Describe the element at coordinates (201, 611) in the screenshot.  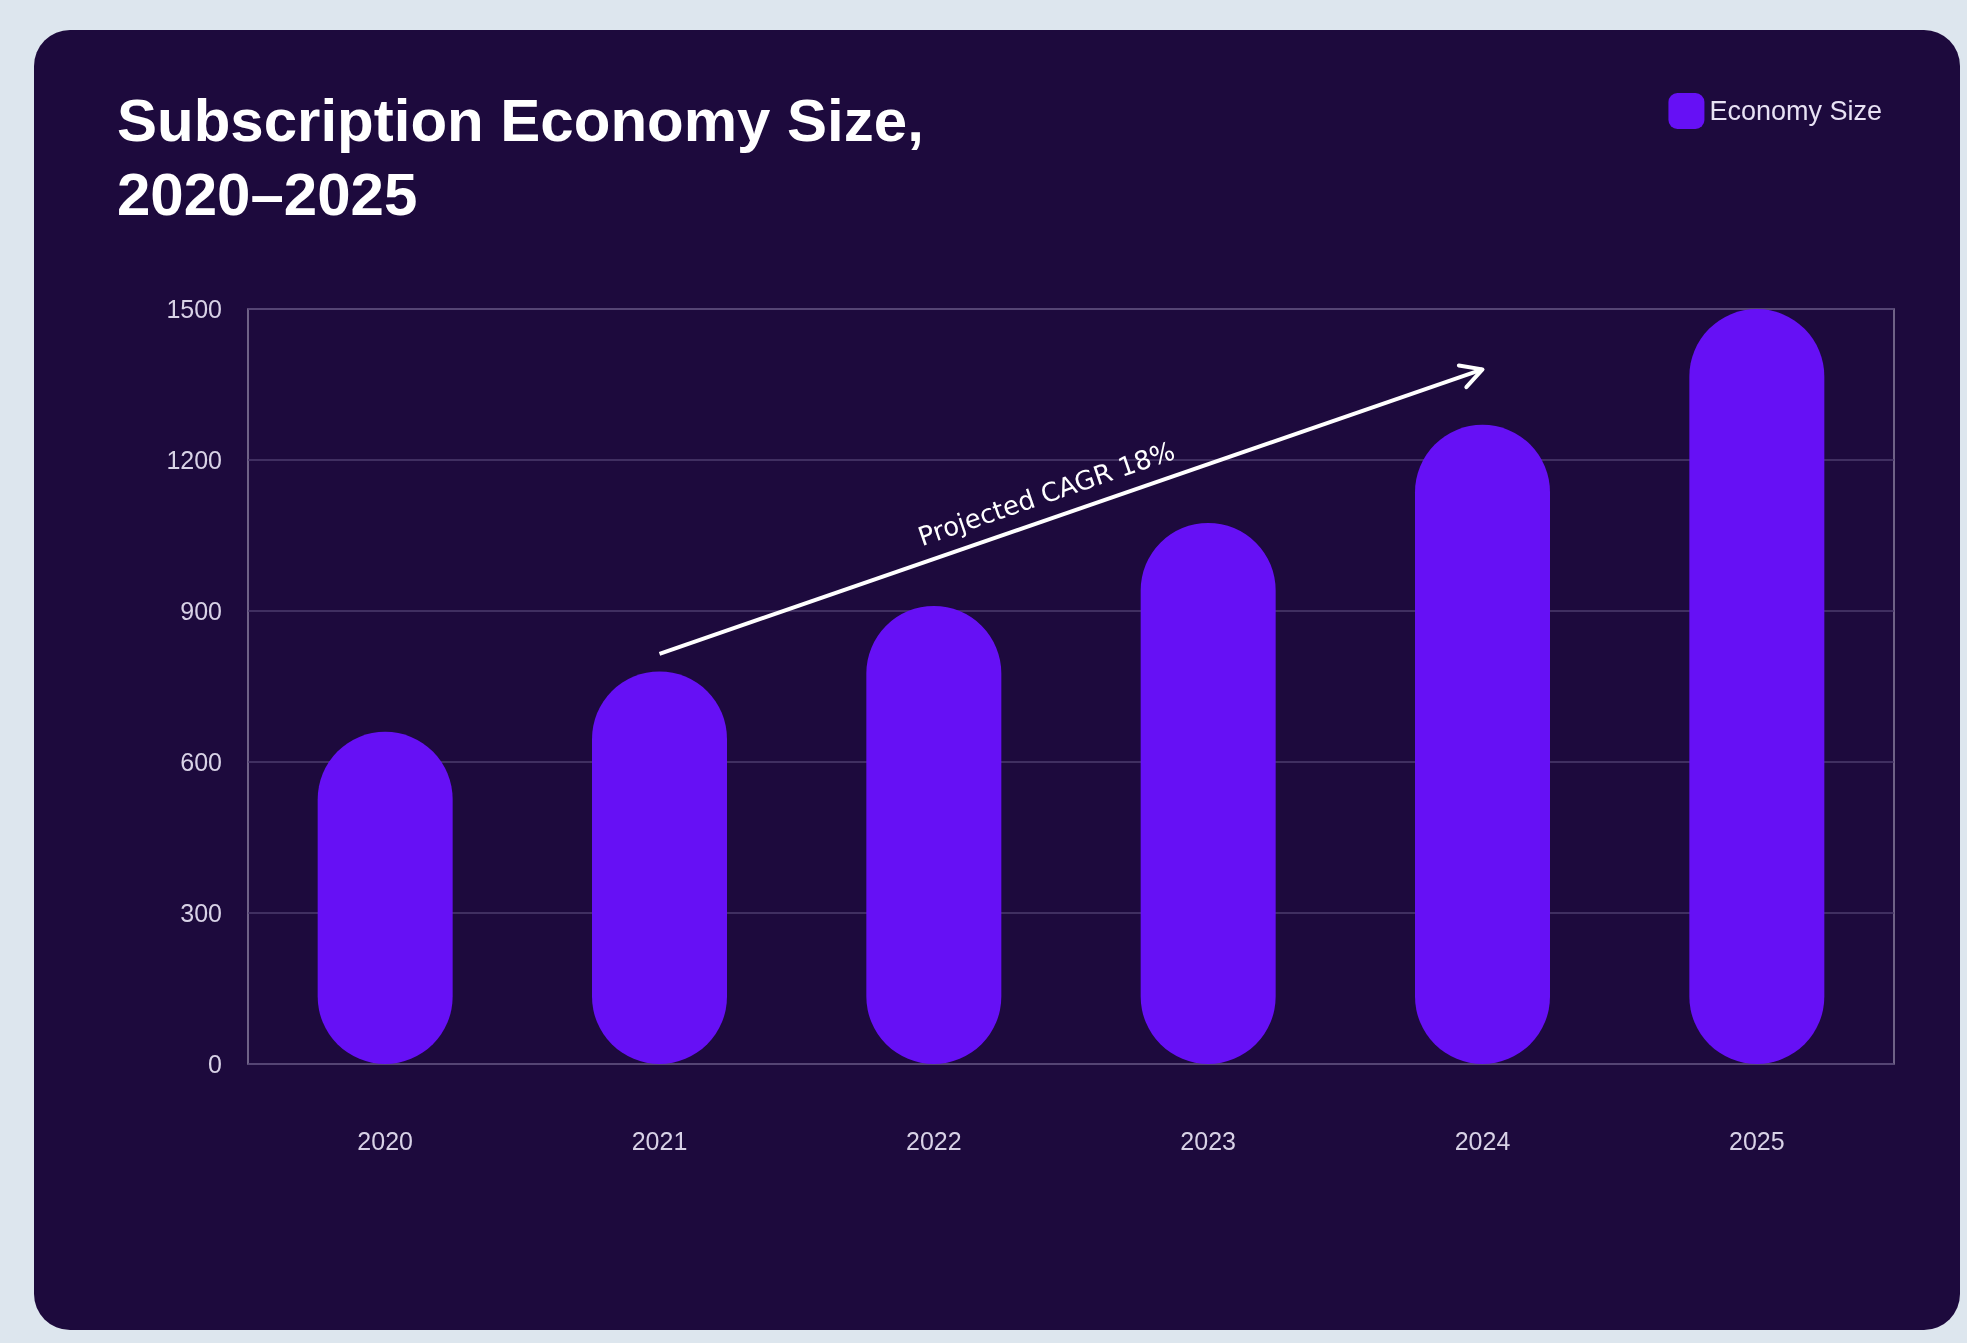
I see `y-tick-label: 900` at that location.